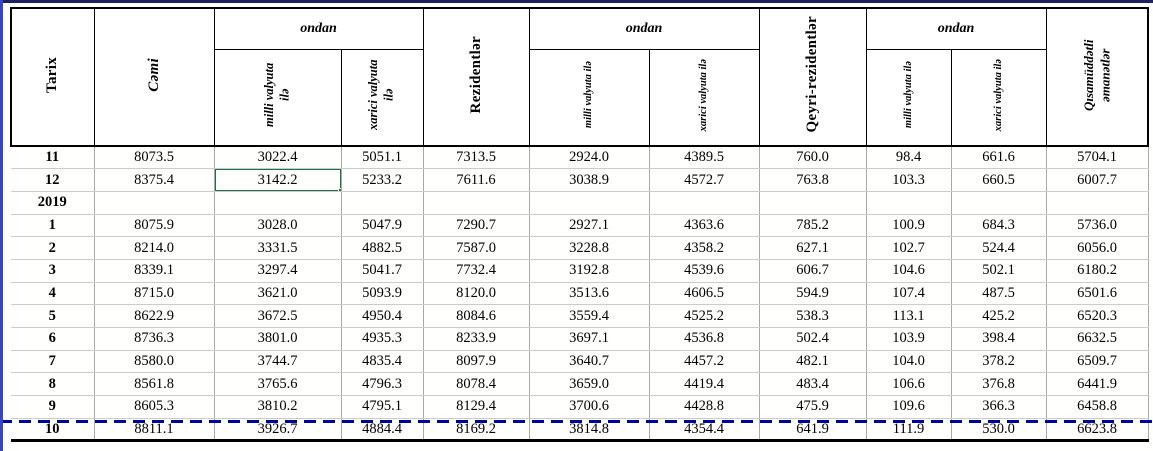 This screenshot has width=1153, height=451. I want to click on data-cell: 8120.0, so click(476, 293).